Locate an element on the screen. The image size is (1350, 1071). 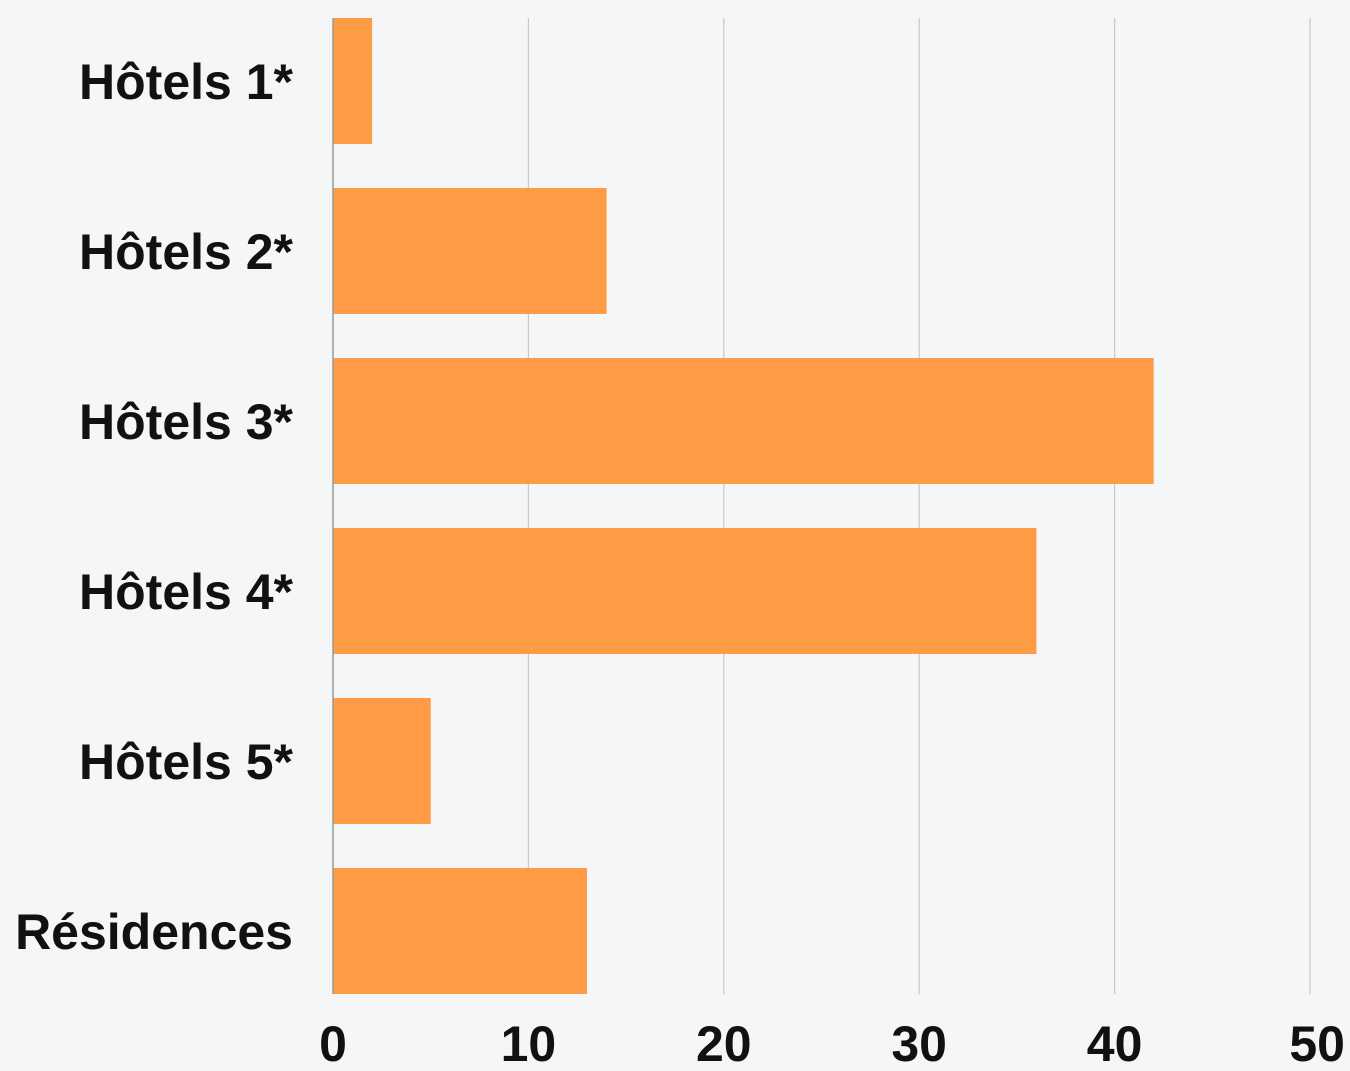
x-tick-label: 30 is located at coordinates (919, 1043).